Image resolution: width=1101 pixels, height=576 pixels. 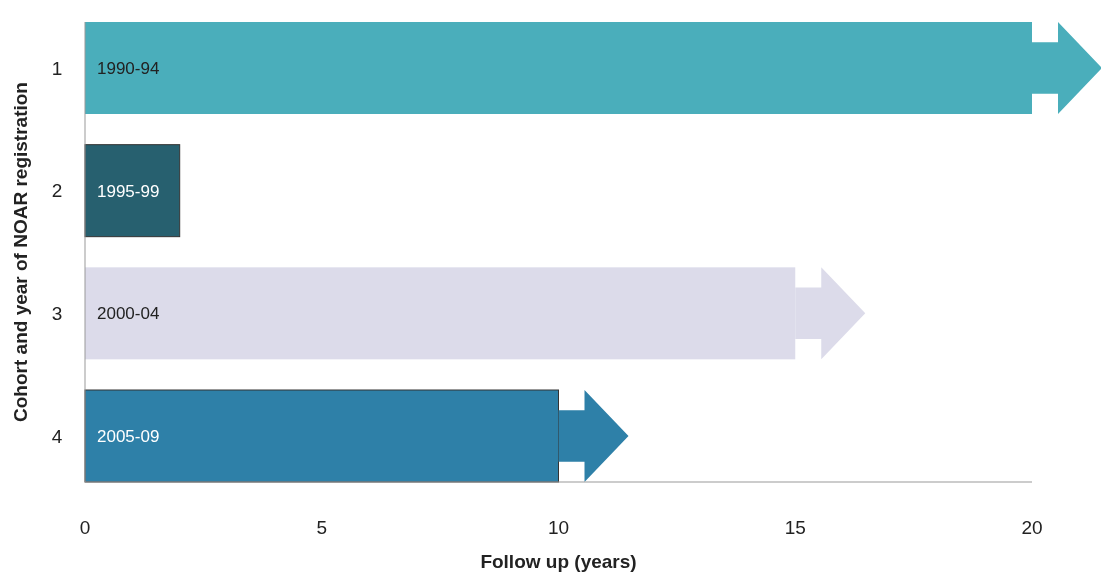 What do you see at coordinates (128, 314) in the screenshot?
I see `annotation: 2000-04` at bounding box center [128, 314].